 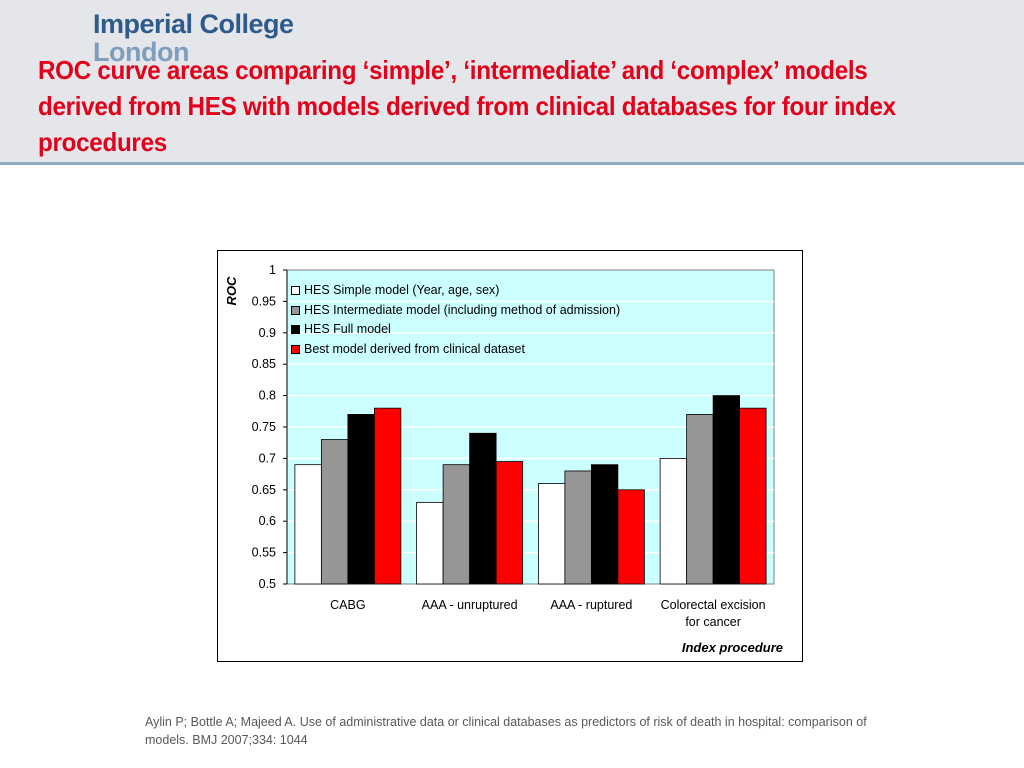 I want to click on legend-label: Best model derived from clinical dataset, so click(x=414, y=348).